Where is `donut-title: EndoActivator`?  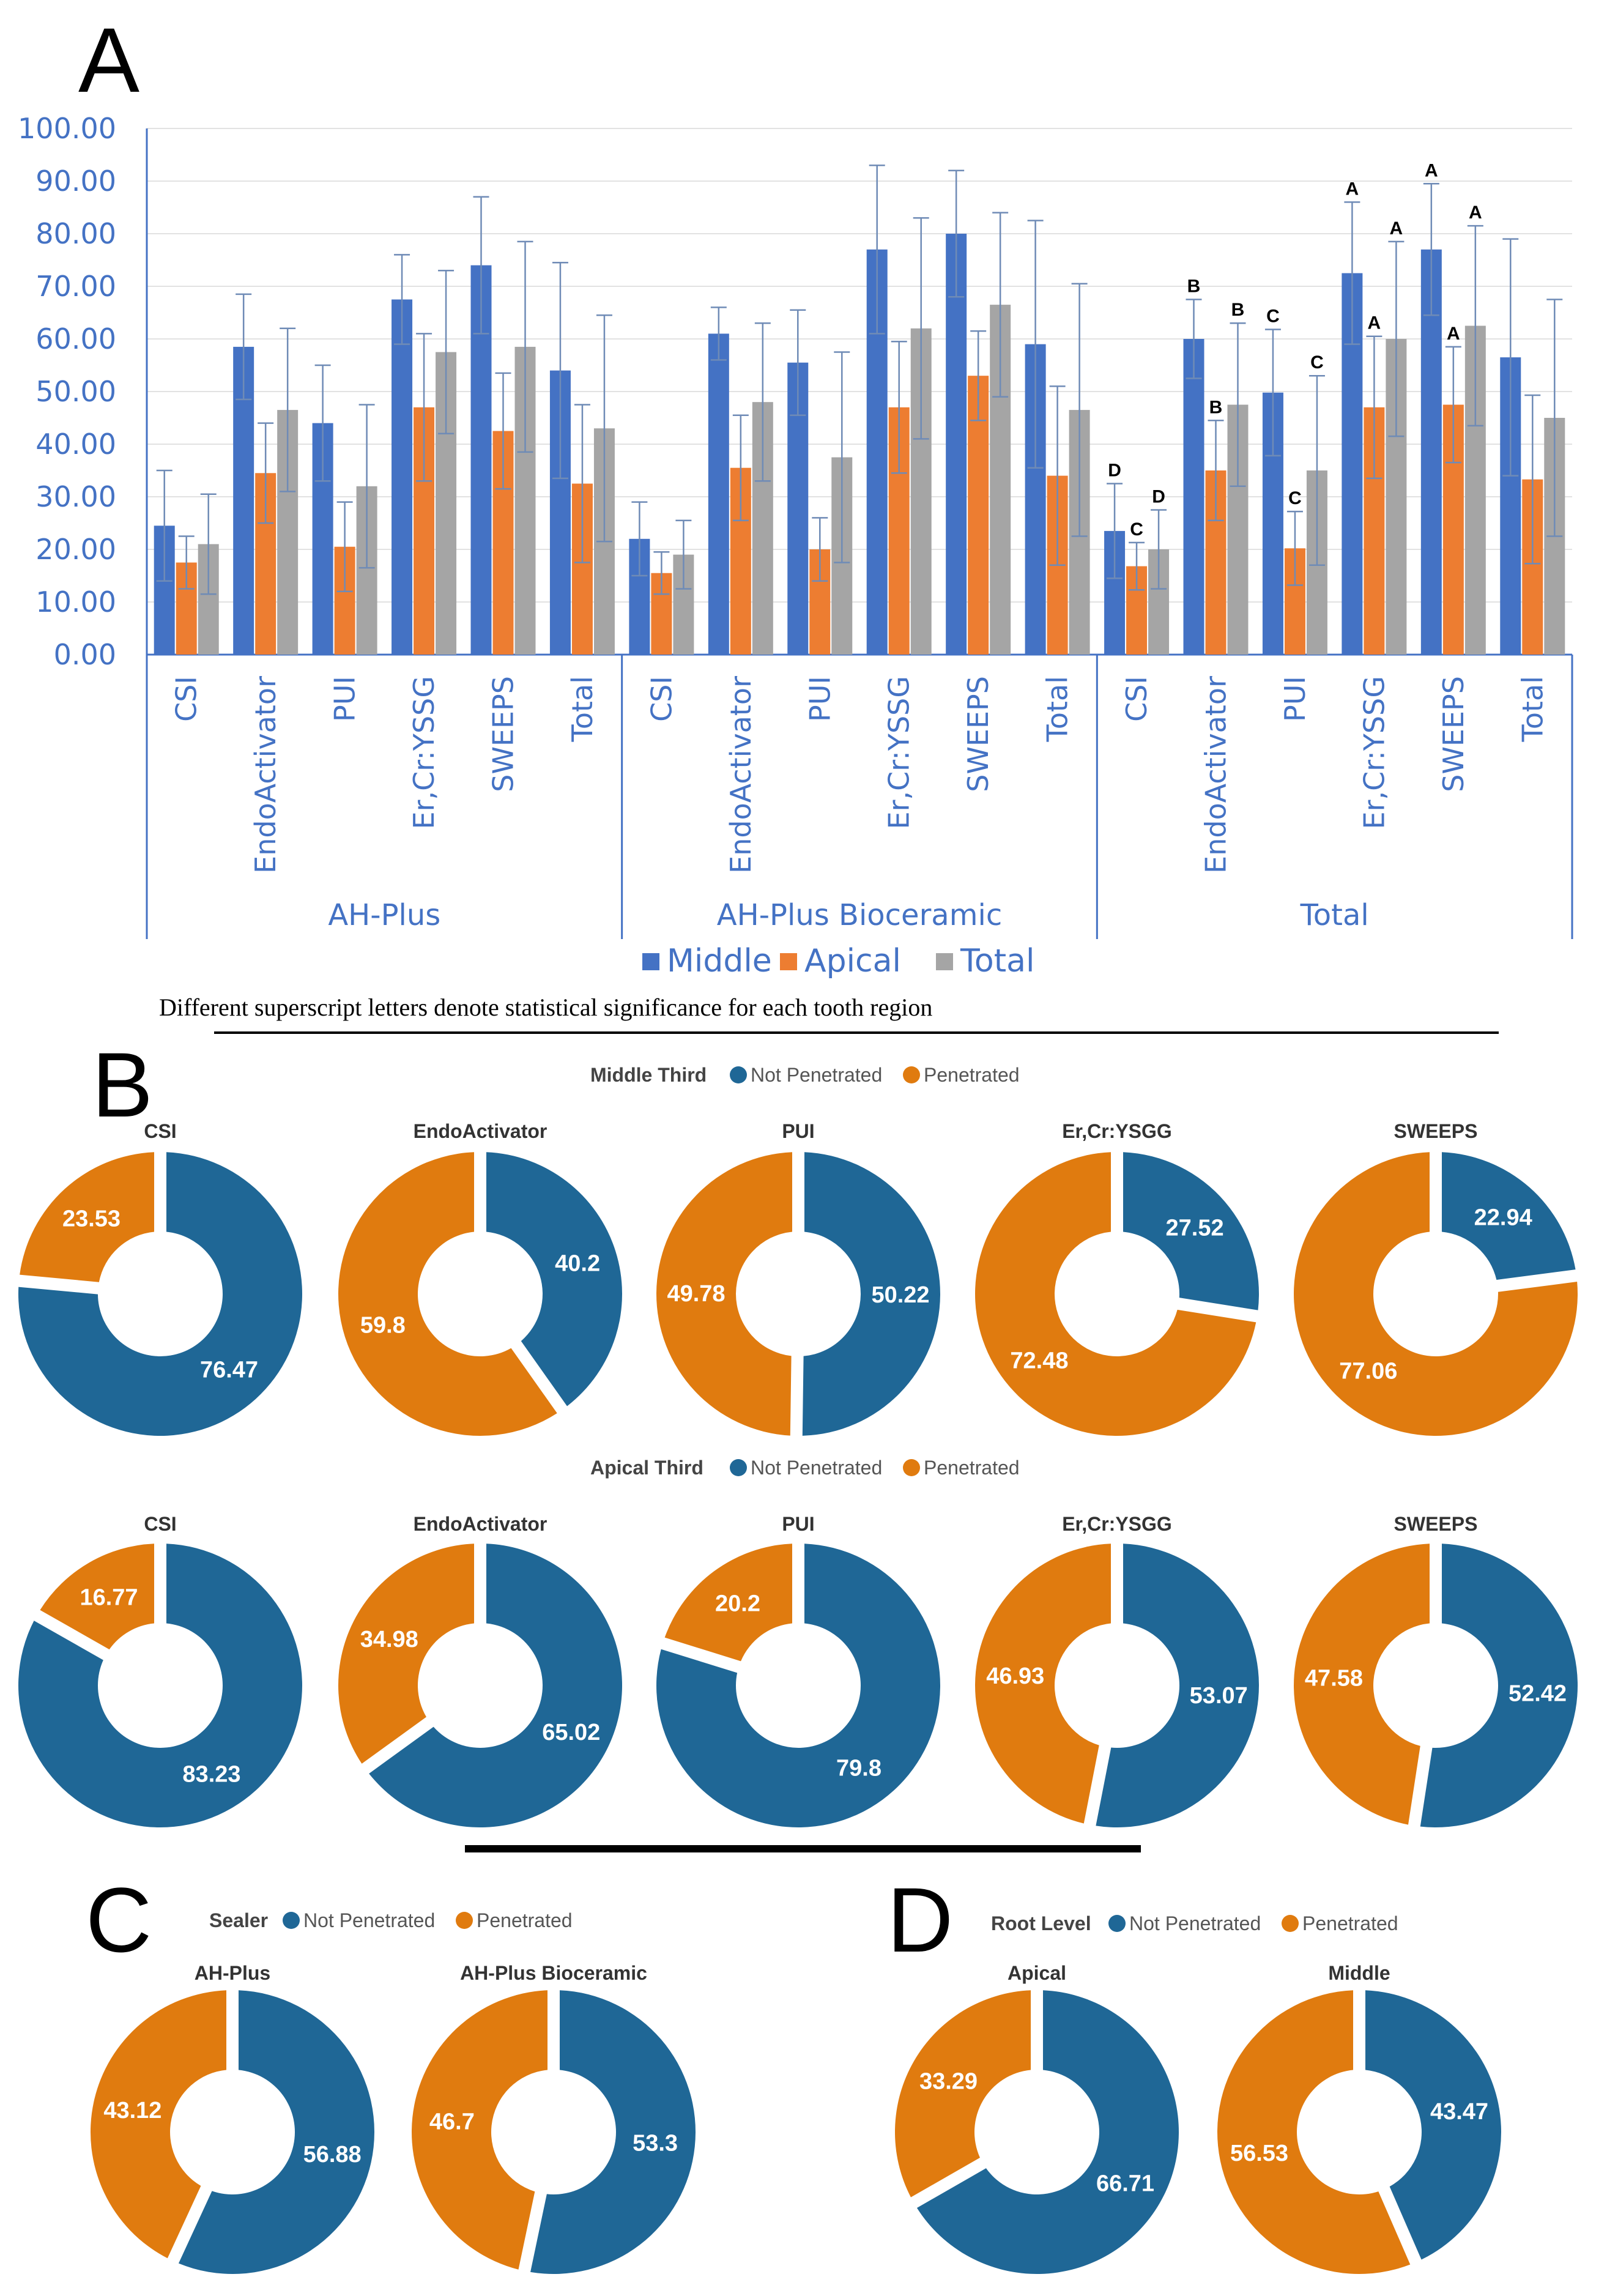 donut-title: EndoActivator is located at coordinates (480, 1131).